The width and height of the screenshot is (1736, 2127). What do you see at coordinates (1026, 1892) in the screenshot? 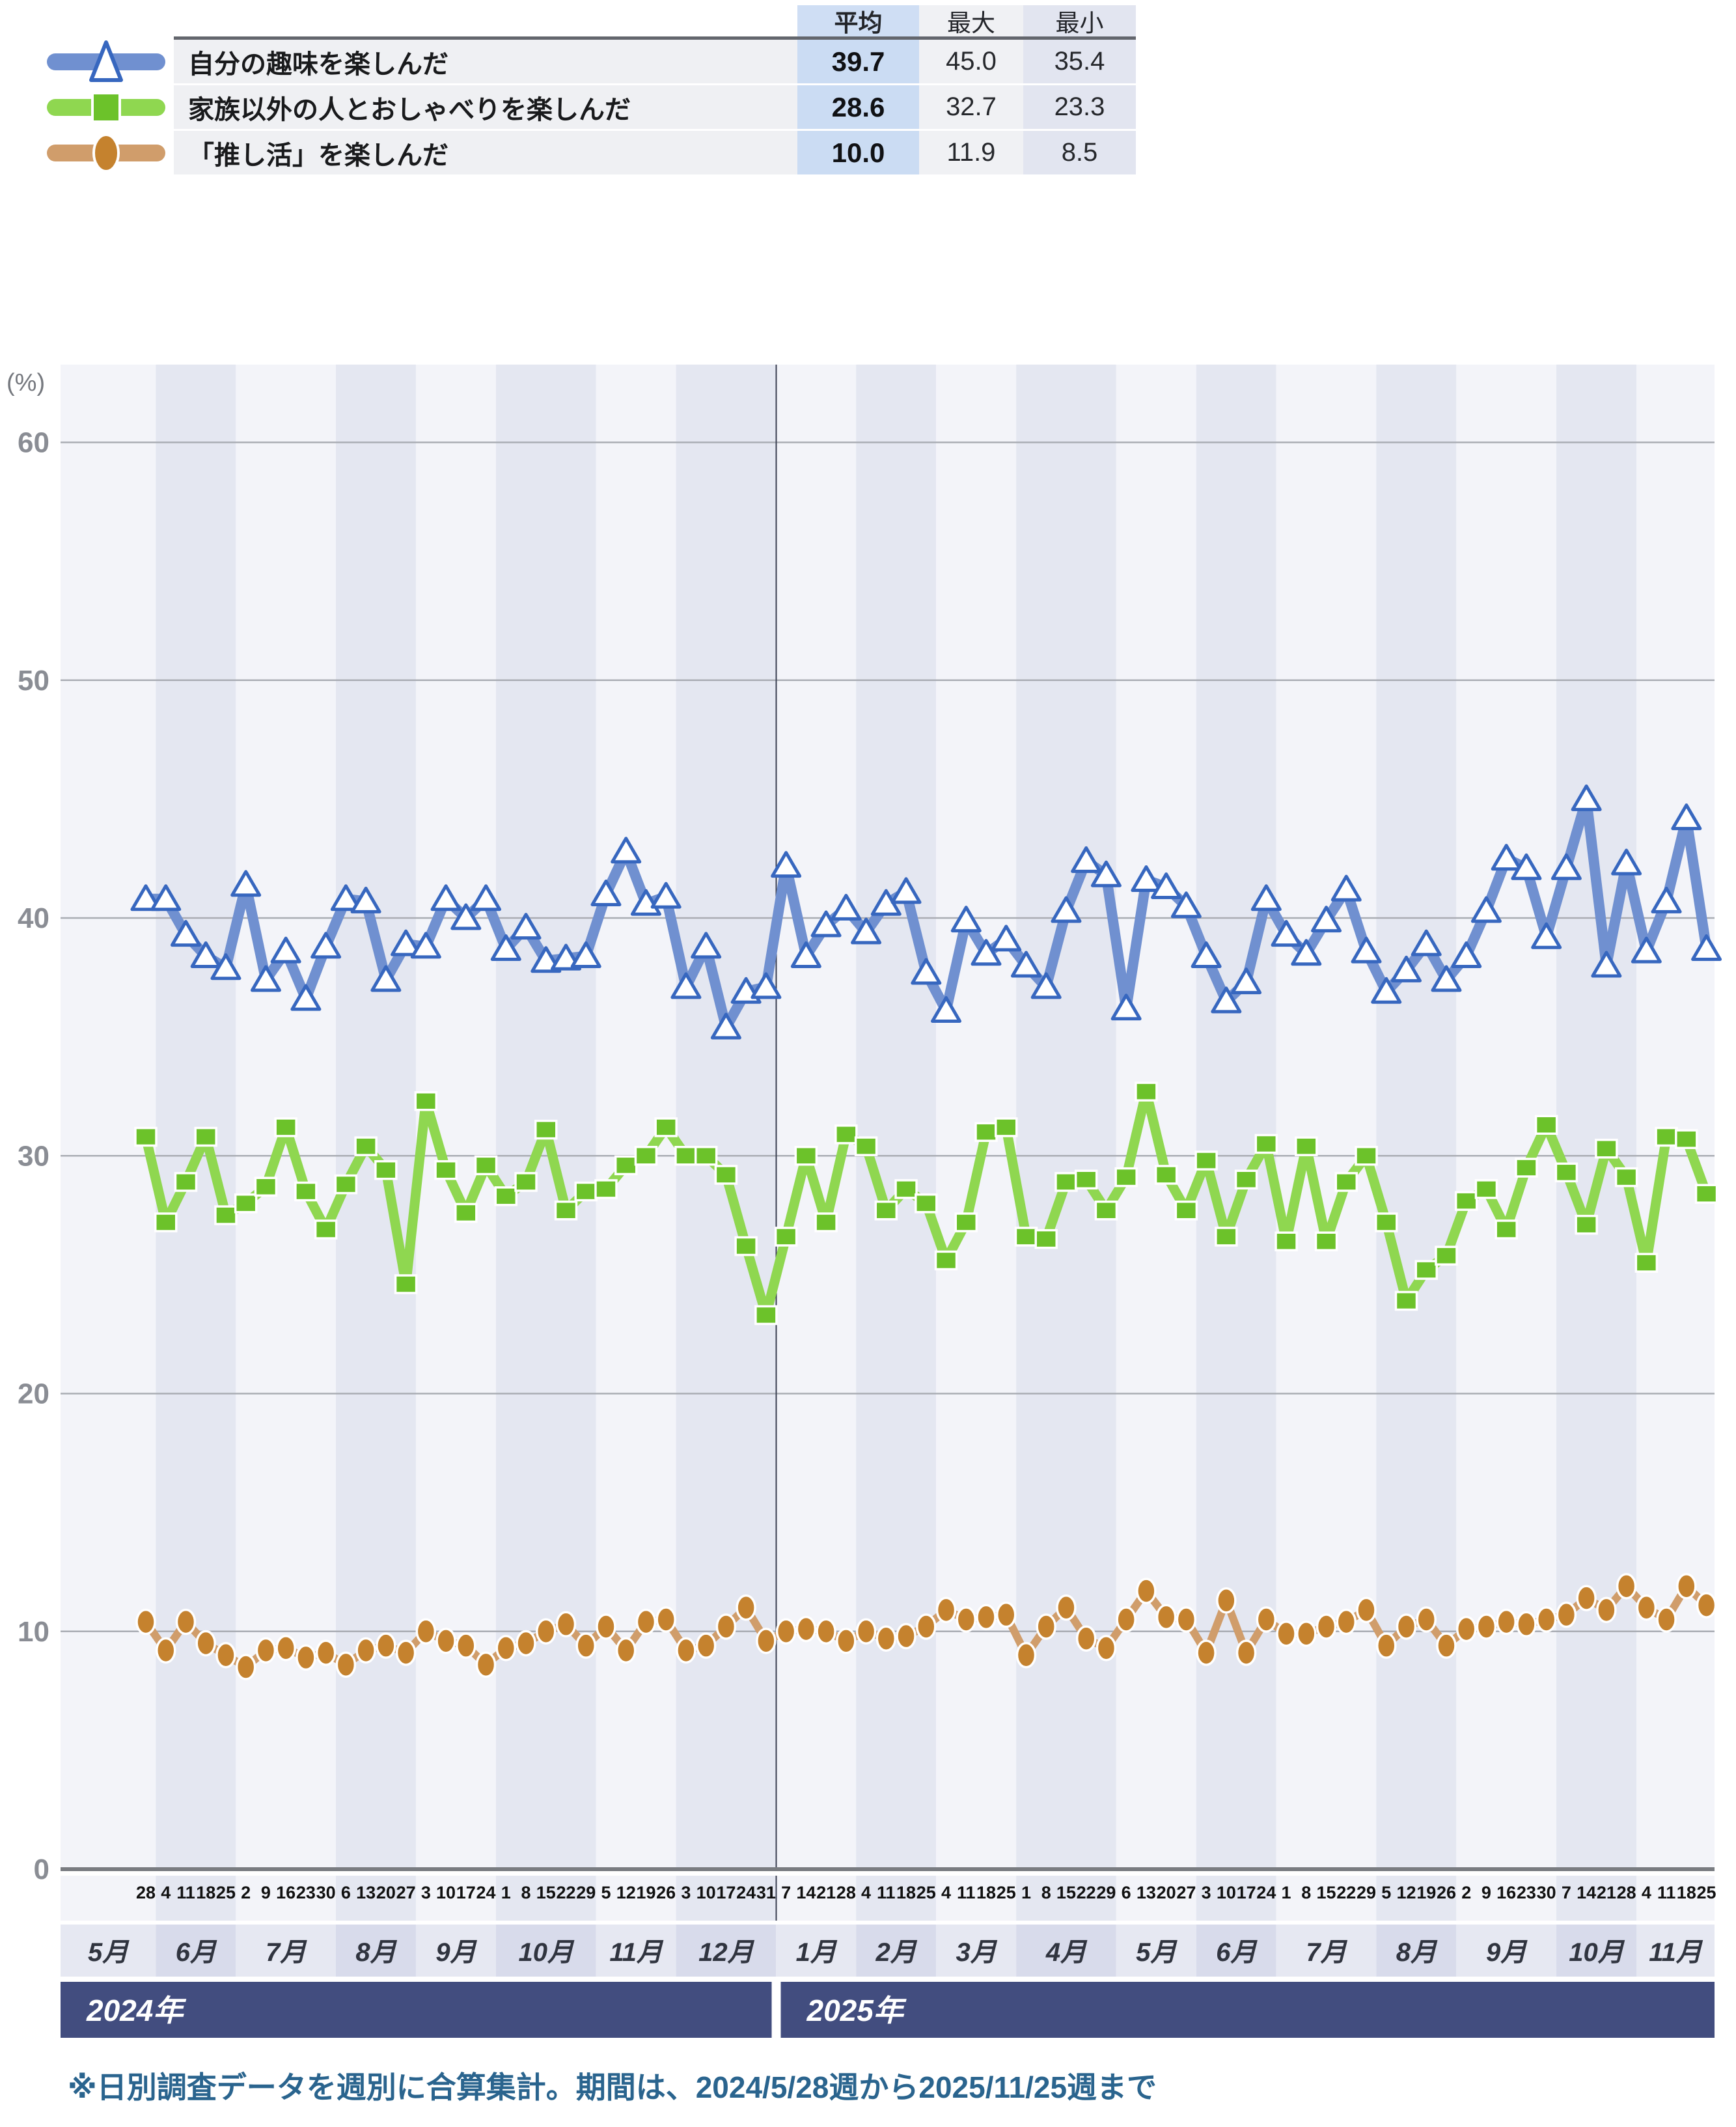
I see `week-tick-label: 1` at bounding box center [1026, 1892].